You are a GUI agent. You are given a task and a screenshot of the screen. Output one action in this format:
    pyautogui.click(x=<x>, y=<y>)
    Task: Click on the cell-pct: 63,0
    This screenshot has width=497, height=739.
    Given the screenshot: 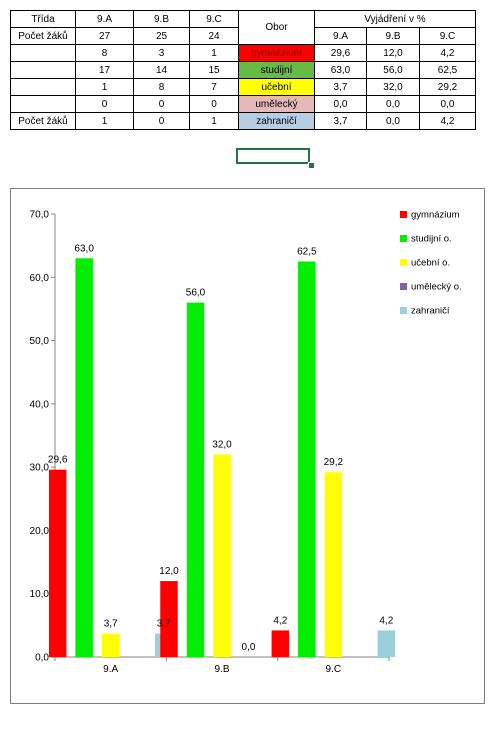 What is the action you would take?
    pyautogui.click(x=340, y=70)
    